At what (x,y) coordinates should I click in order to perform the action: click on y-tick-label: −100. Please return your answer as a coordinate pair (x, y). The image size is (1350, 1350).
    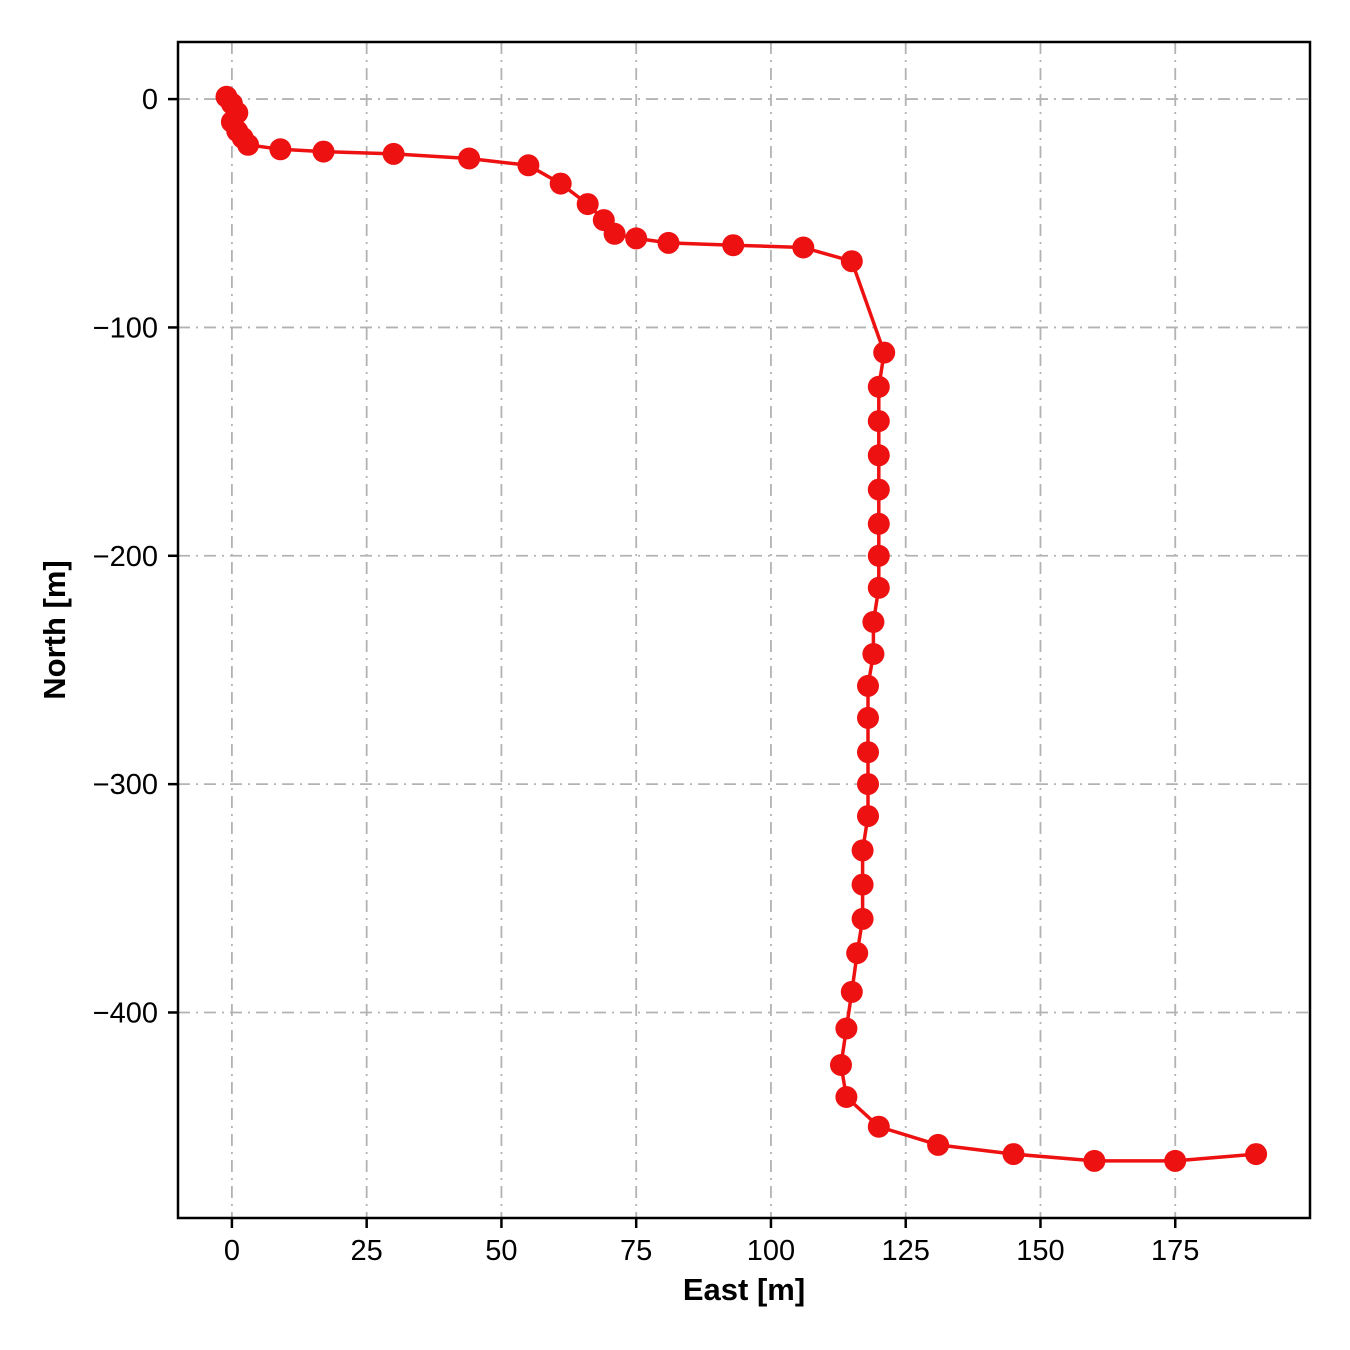
    Looking at the image, I should click on (125, 328).